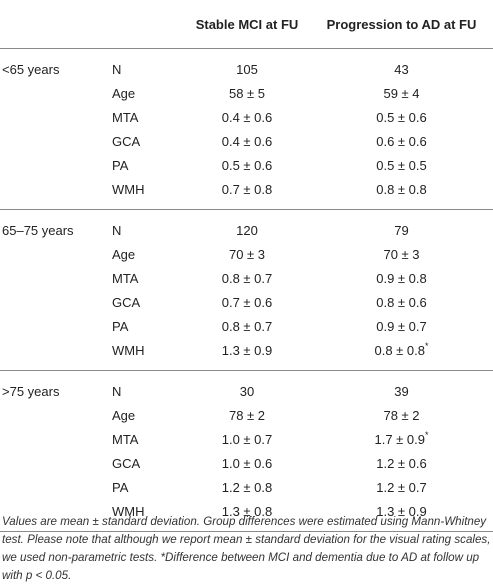  I want to click on stable-mci-value: 1.3 ± 0.8, so click(247, 515).